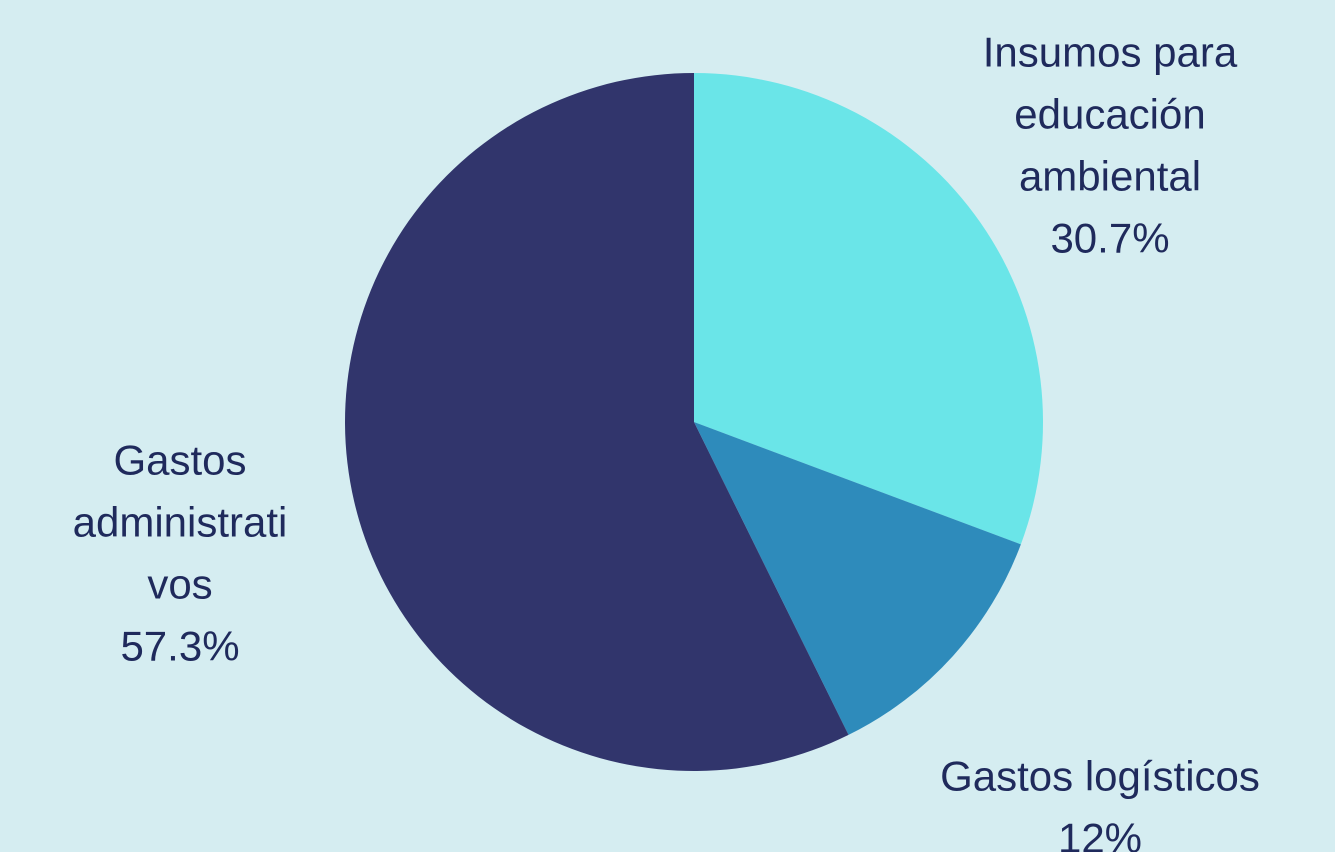 Image resolution: width=1335 pixels, height=852 pixels. I want to click on slice-label-line: administrati, so click(180, 522).